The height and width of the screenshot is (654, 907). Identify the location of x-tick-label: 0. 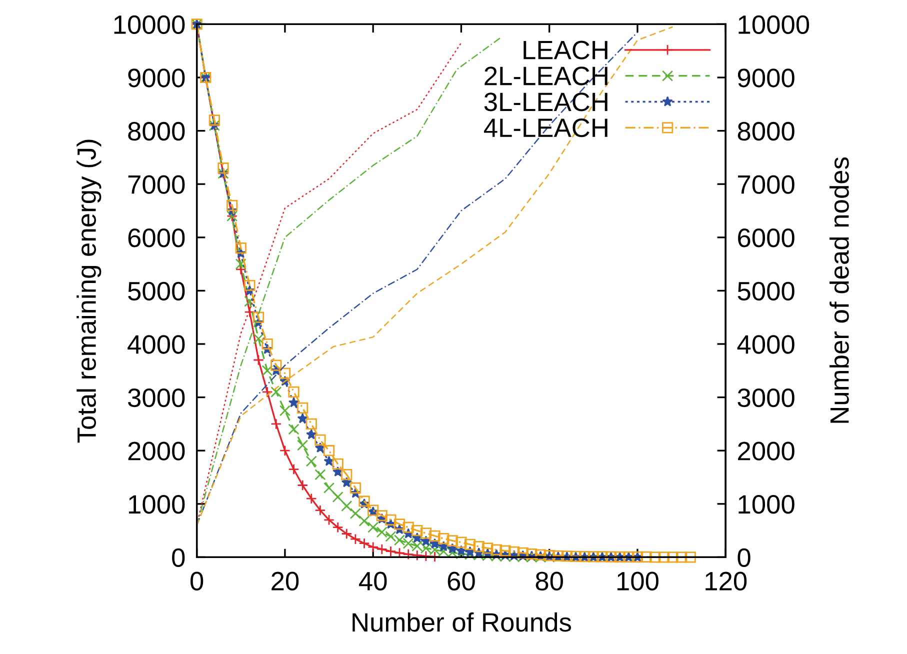
(197, 581).